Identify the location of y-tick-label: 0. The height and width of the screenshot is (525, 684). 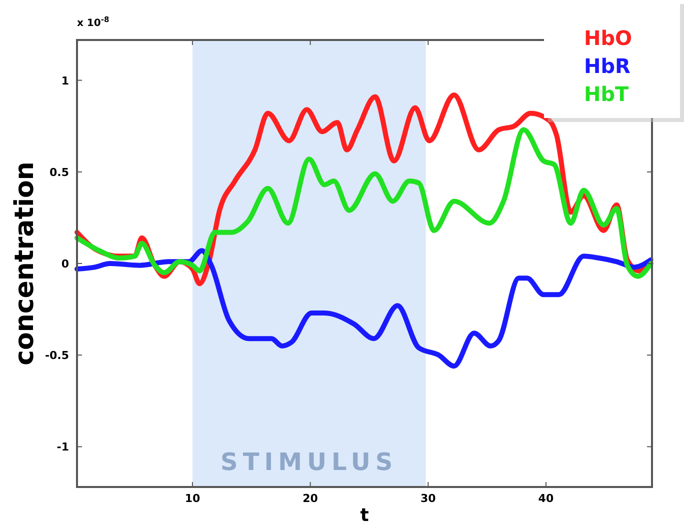
(65, 264).